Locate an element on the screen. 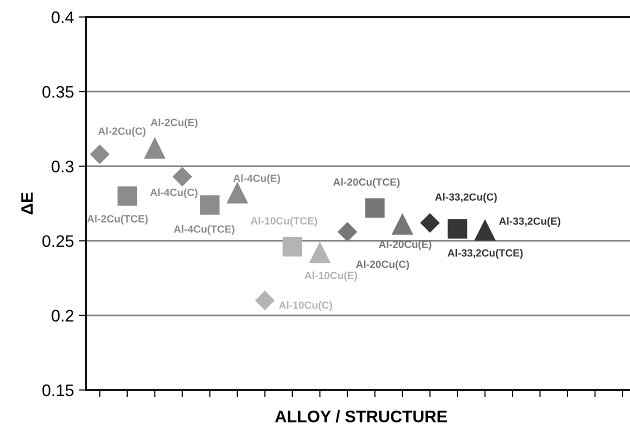 Image resolution: width=630 pixels, height=432 pixels. series-label: Al-4Cu(TCE) is located at coordinates (204, 230).